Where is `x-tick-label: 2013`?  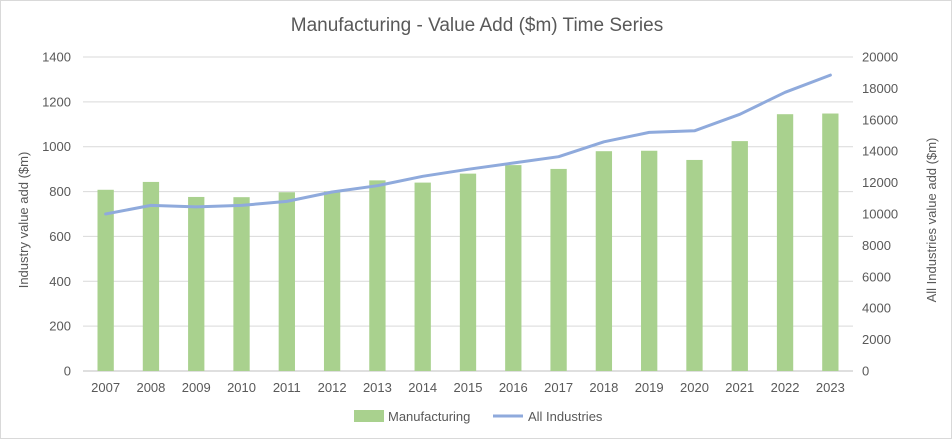 x-tick-label: 2013 is located at coordinates (377, 387).